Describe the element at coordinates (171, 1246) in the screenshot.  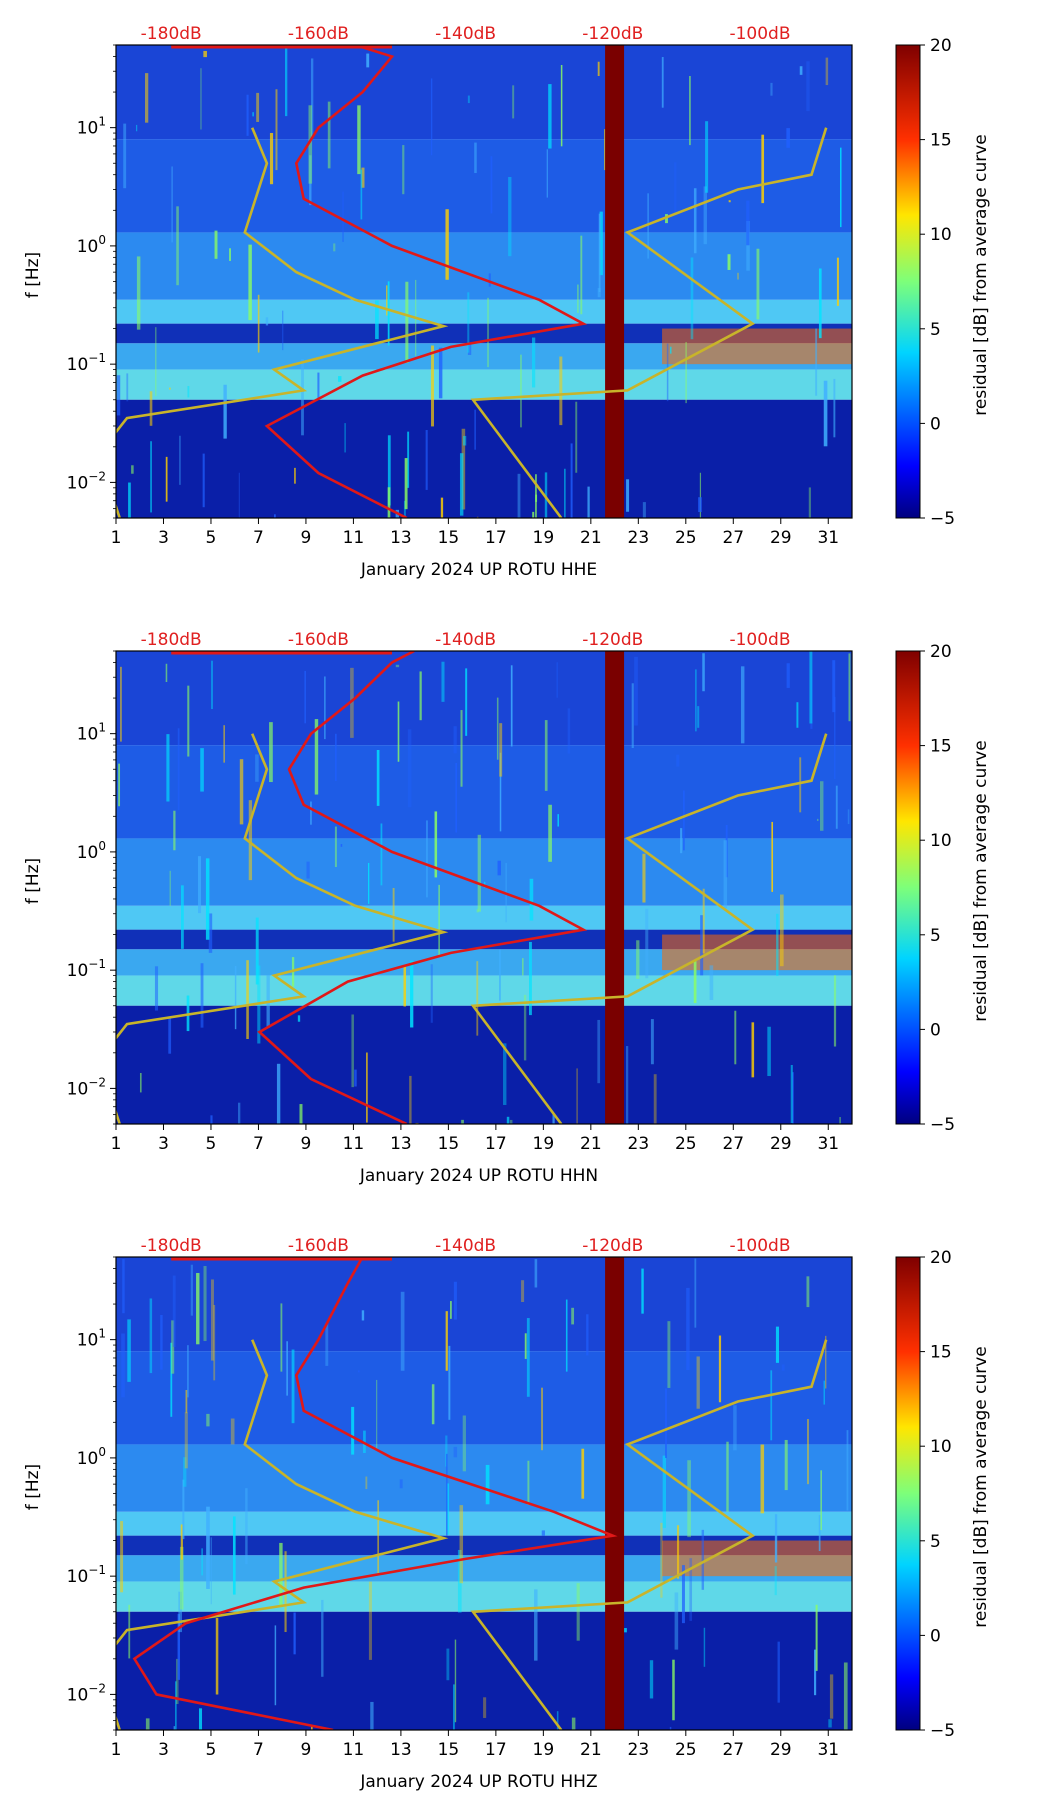
I see `db-axis-label: -180dB` at that location.